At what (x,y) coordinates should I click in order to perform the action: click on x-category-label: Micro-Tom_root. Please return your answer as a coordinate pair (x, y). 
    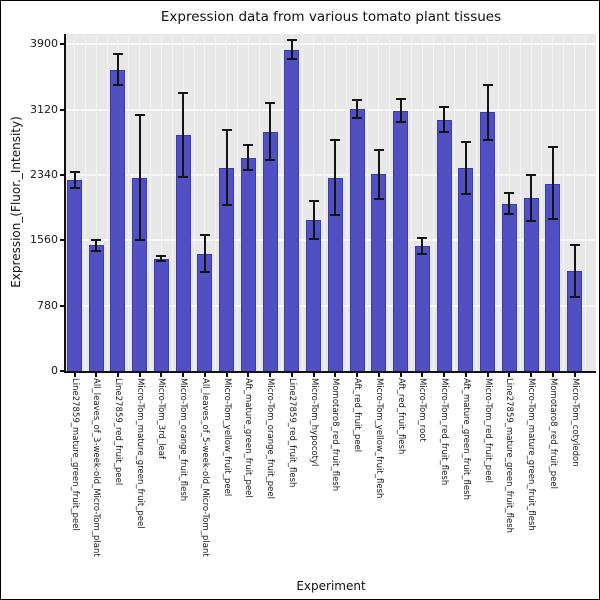
    Looking at the image, I should click on (422, 410).